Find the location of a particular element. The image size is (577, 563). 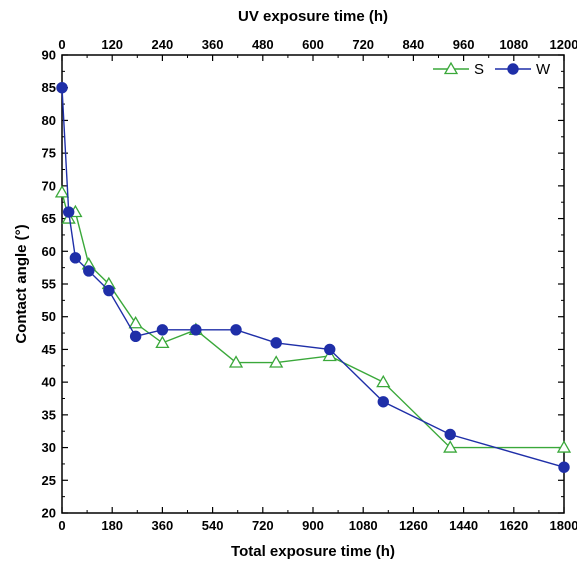

x-tick-label: 1260 is located at coordinates (413, 525).